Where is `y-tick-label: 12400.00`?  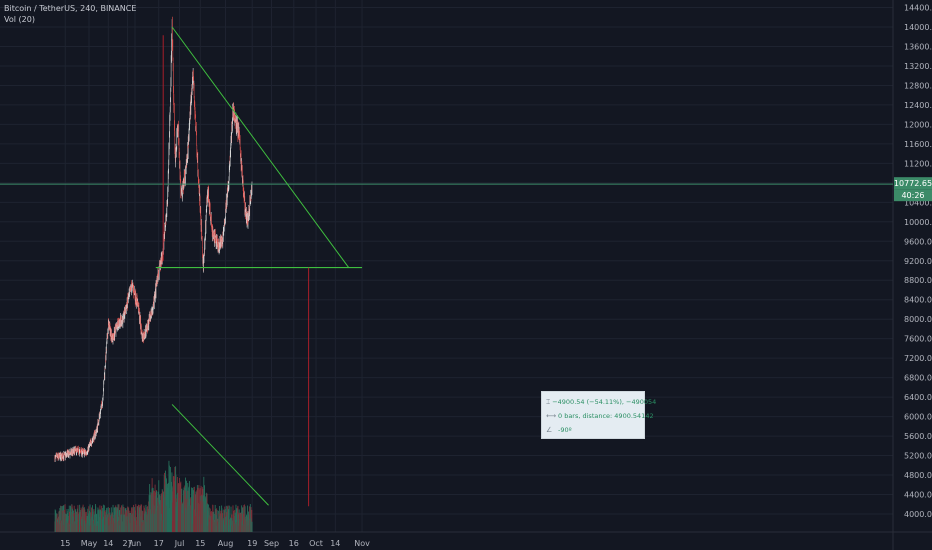 y-tick-label: 12400.00 is located at coordinates (918, 105).